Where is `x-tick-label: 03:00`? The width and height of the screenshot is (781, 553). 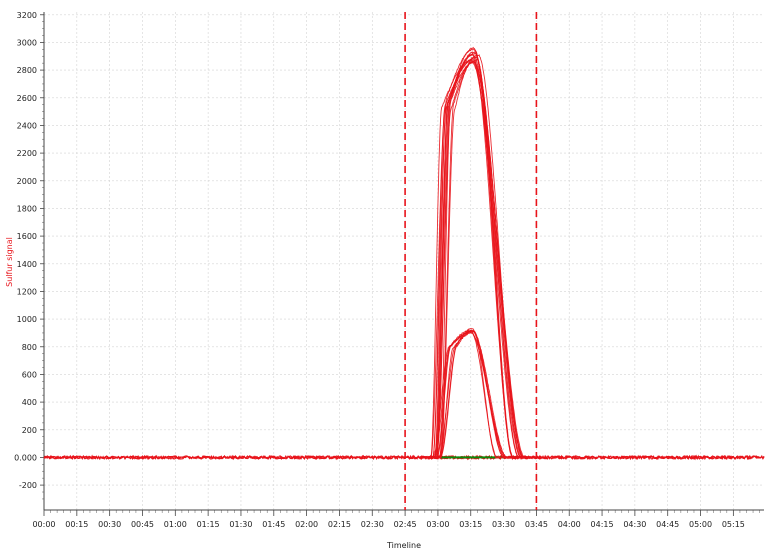
x-tick-label: 03:00 is located at coordinates (437, 524).